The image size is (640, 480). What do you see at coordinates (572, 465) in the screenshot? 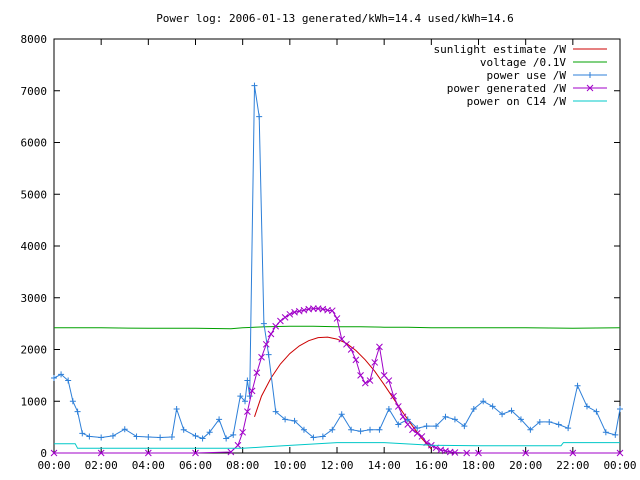
I see `x-tick-label: 22:00` at bounding box center [572, 465].